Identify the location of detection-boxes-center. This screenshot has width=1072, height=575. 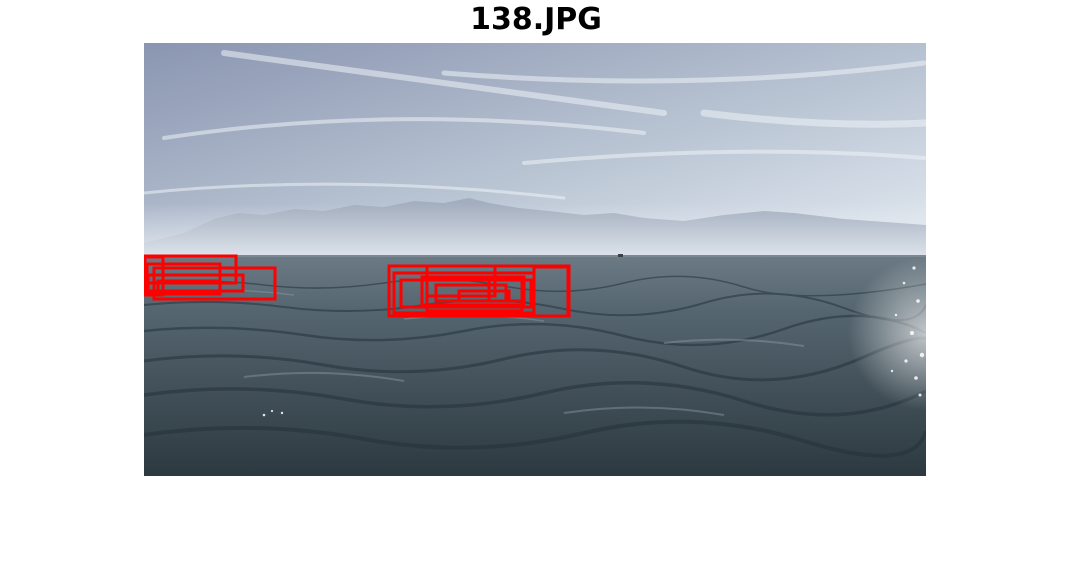
(479, 291).